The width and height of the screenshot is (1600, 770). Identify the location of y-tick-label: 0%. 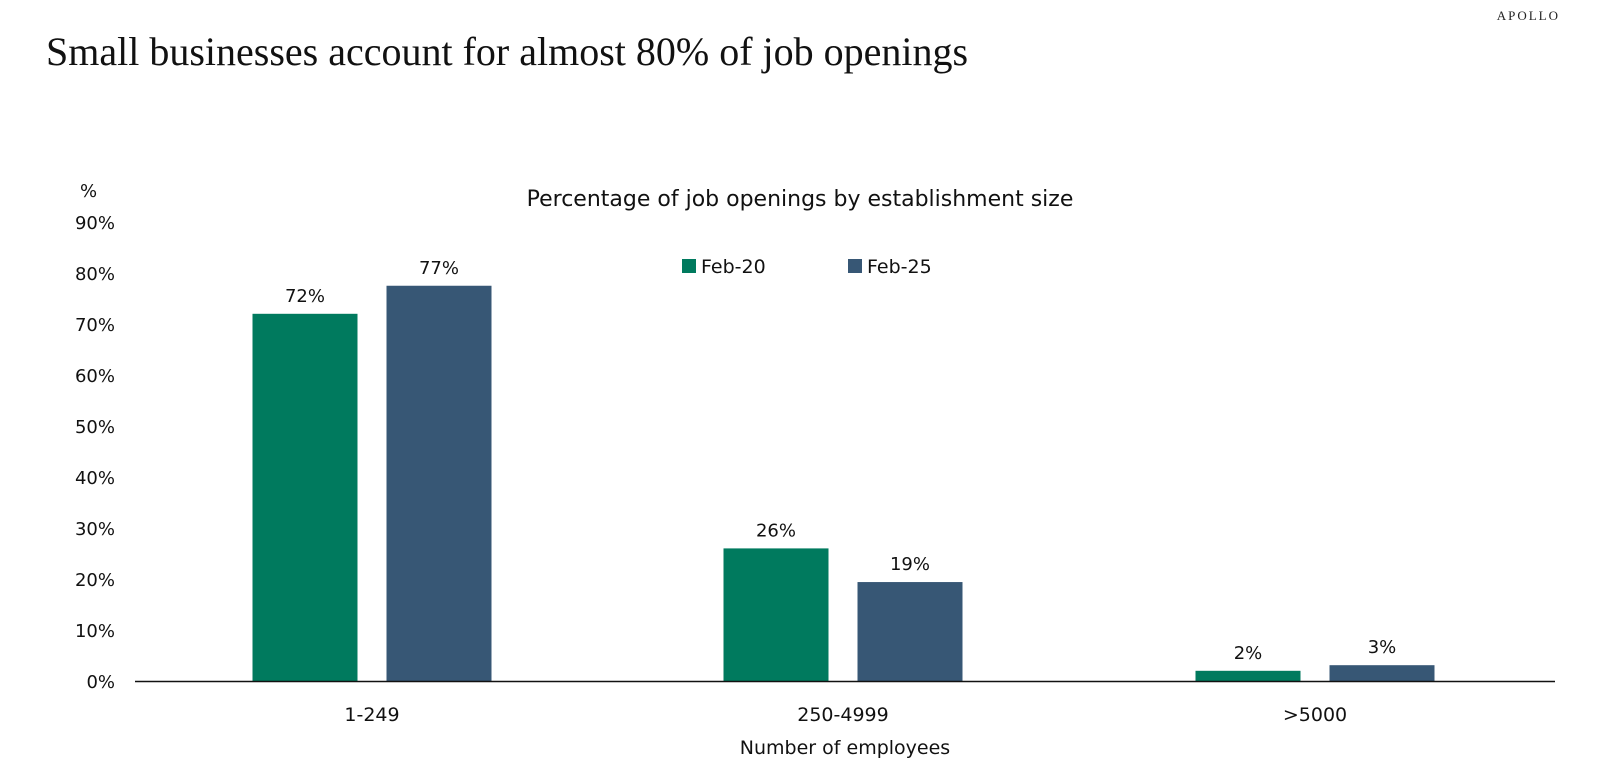
(100, 682).